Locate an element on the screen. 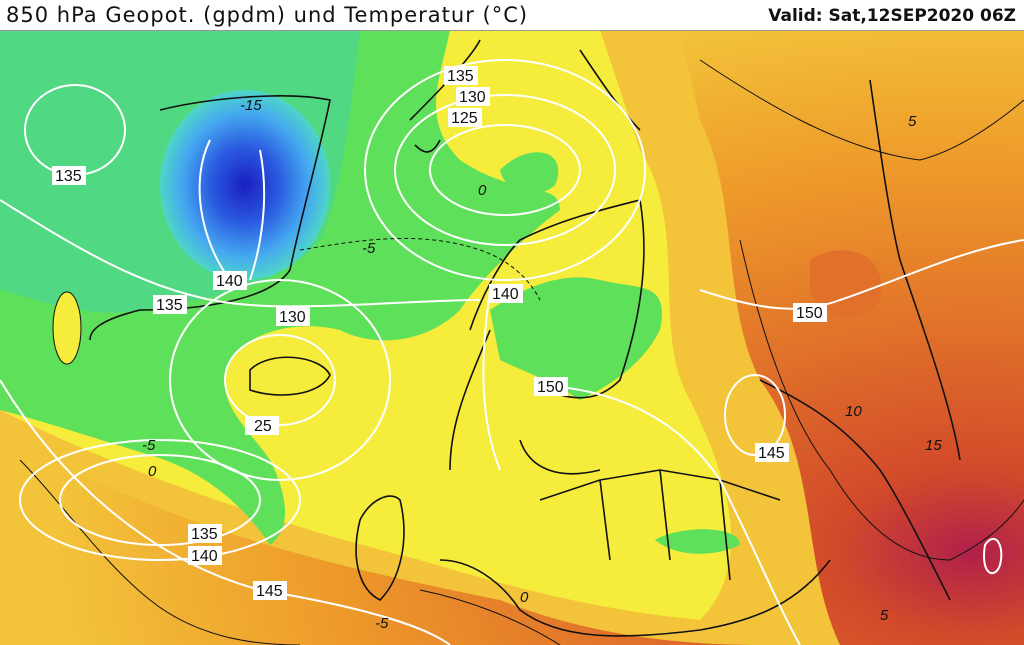 Image resolution: width=1024 pixels, height=645 pixels. warm-patch is located at coordinates (846, 284).